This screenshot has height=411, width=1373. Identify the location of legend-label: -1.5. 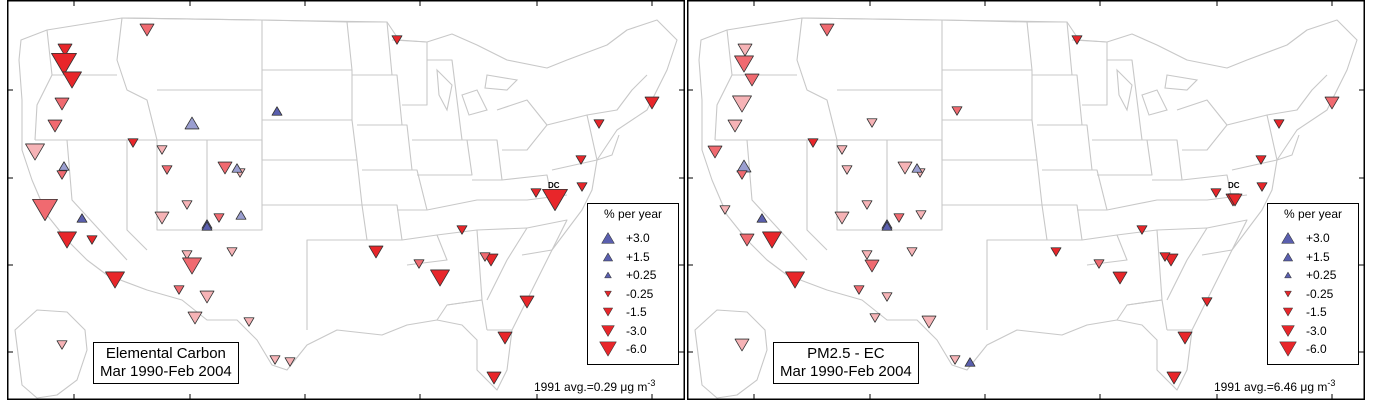
(1316, 312).